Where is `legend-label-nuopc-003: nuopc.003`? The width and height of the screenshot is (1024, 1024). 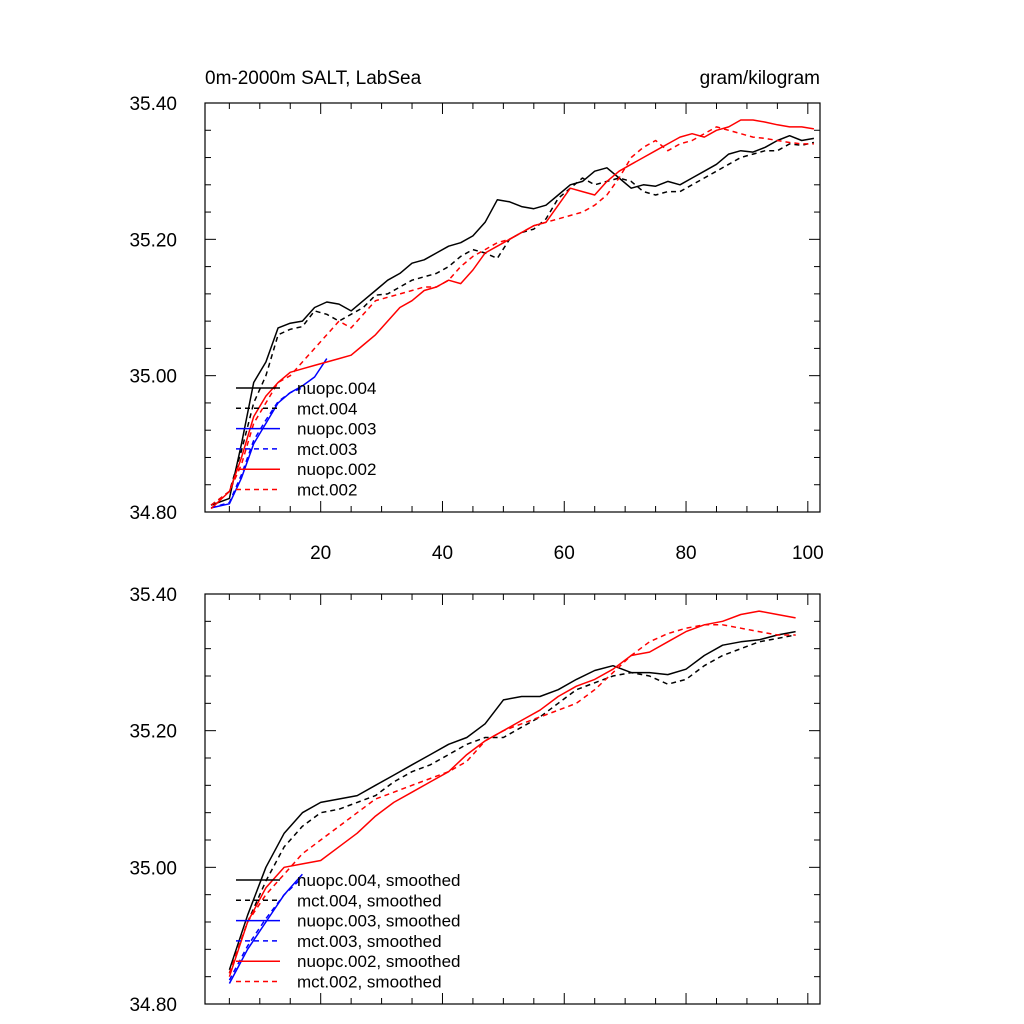 legend-label-nuopc-003: nuopc.003 is located at coordinates (336, 429).